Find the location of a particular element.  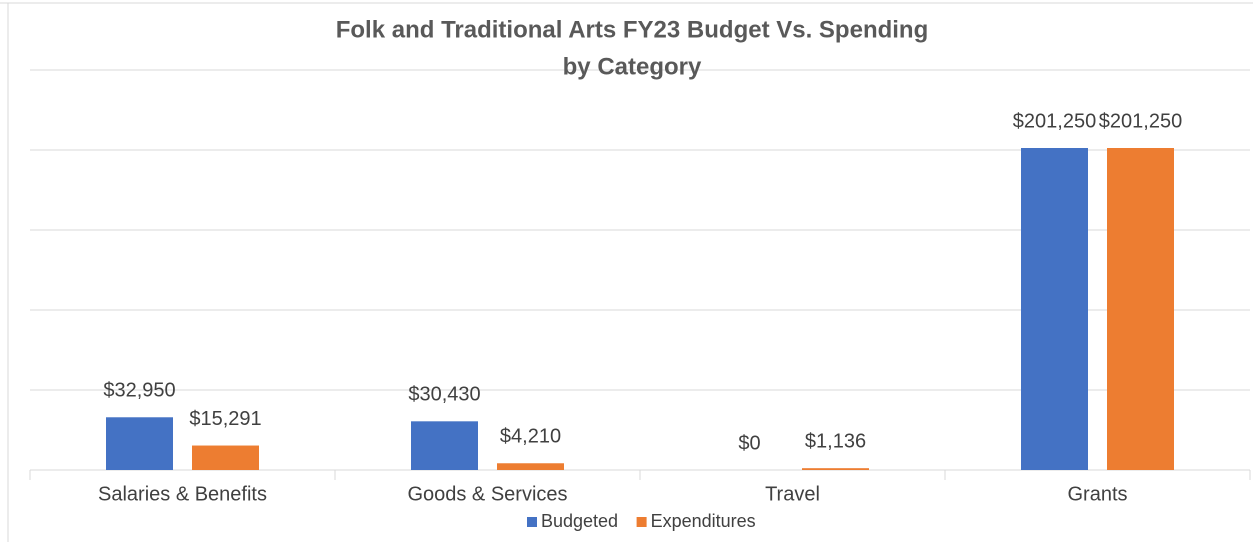

data-label: $4,210 is located at coordinates (530, 437).